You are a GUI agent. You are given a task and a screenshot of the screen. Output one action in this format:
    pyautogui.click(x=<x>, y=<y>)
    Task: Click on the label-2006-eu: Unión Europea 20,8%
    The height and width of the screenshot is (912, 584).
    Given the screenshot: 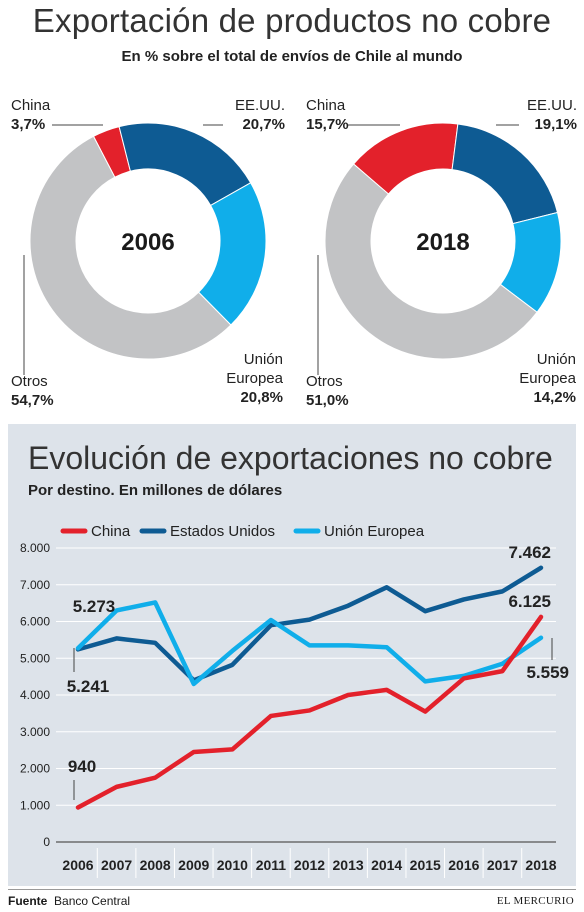 What is the action you would take?
    pyautogui.click(x=254, y=378)
    